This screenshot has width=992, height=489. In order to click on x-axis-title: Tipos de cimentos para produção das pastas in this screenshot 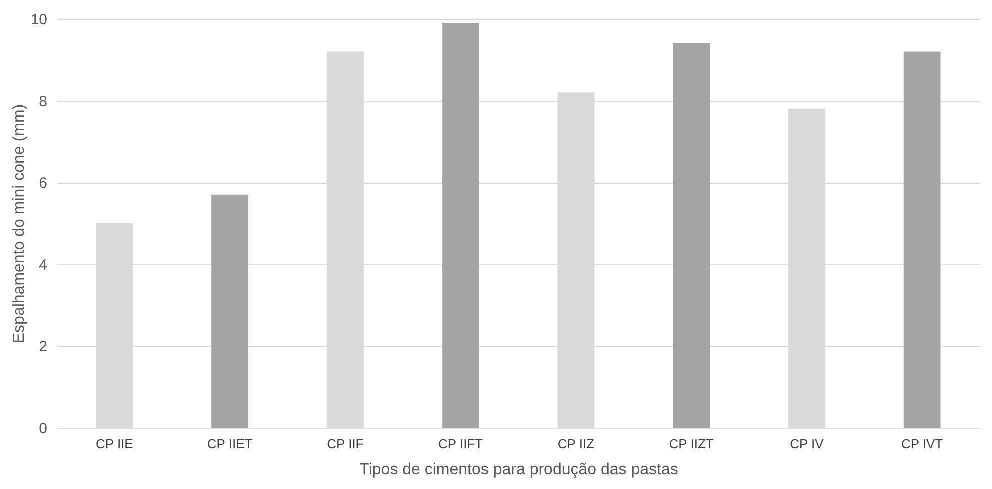, I will do `click(519, 470)`.